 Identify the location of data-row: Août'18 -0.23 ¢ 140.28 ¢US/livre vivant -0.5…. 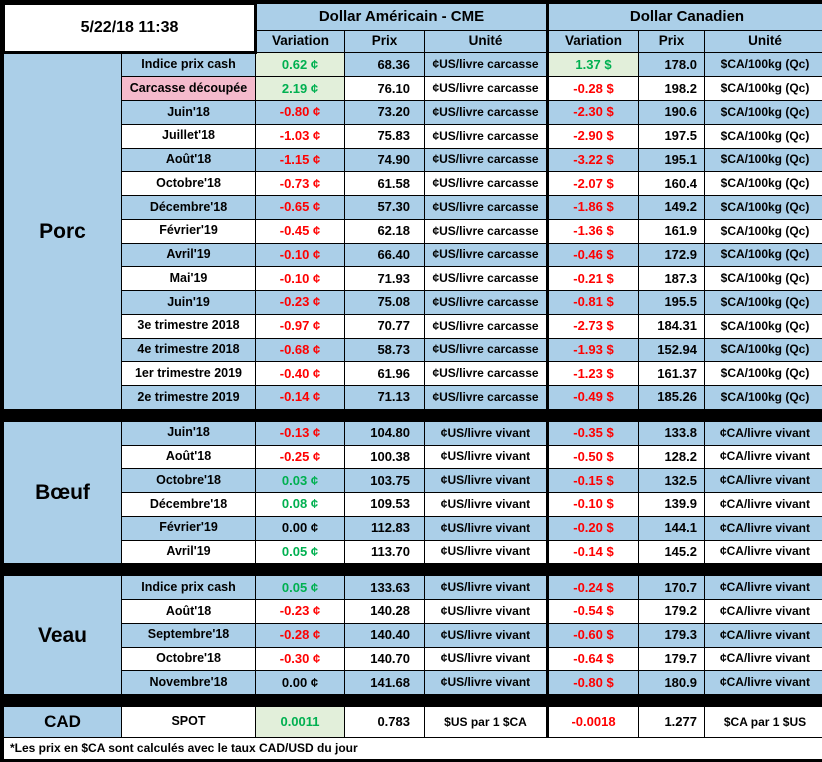
(413, 611).